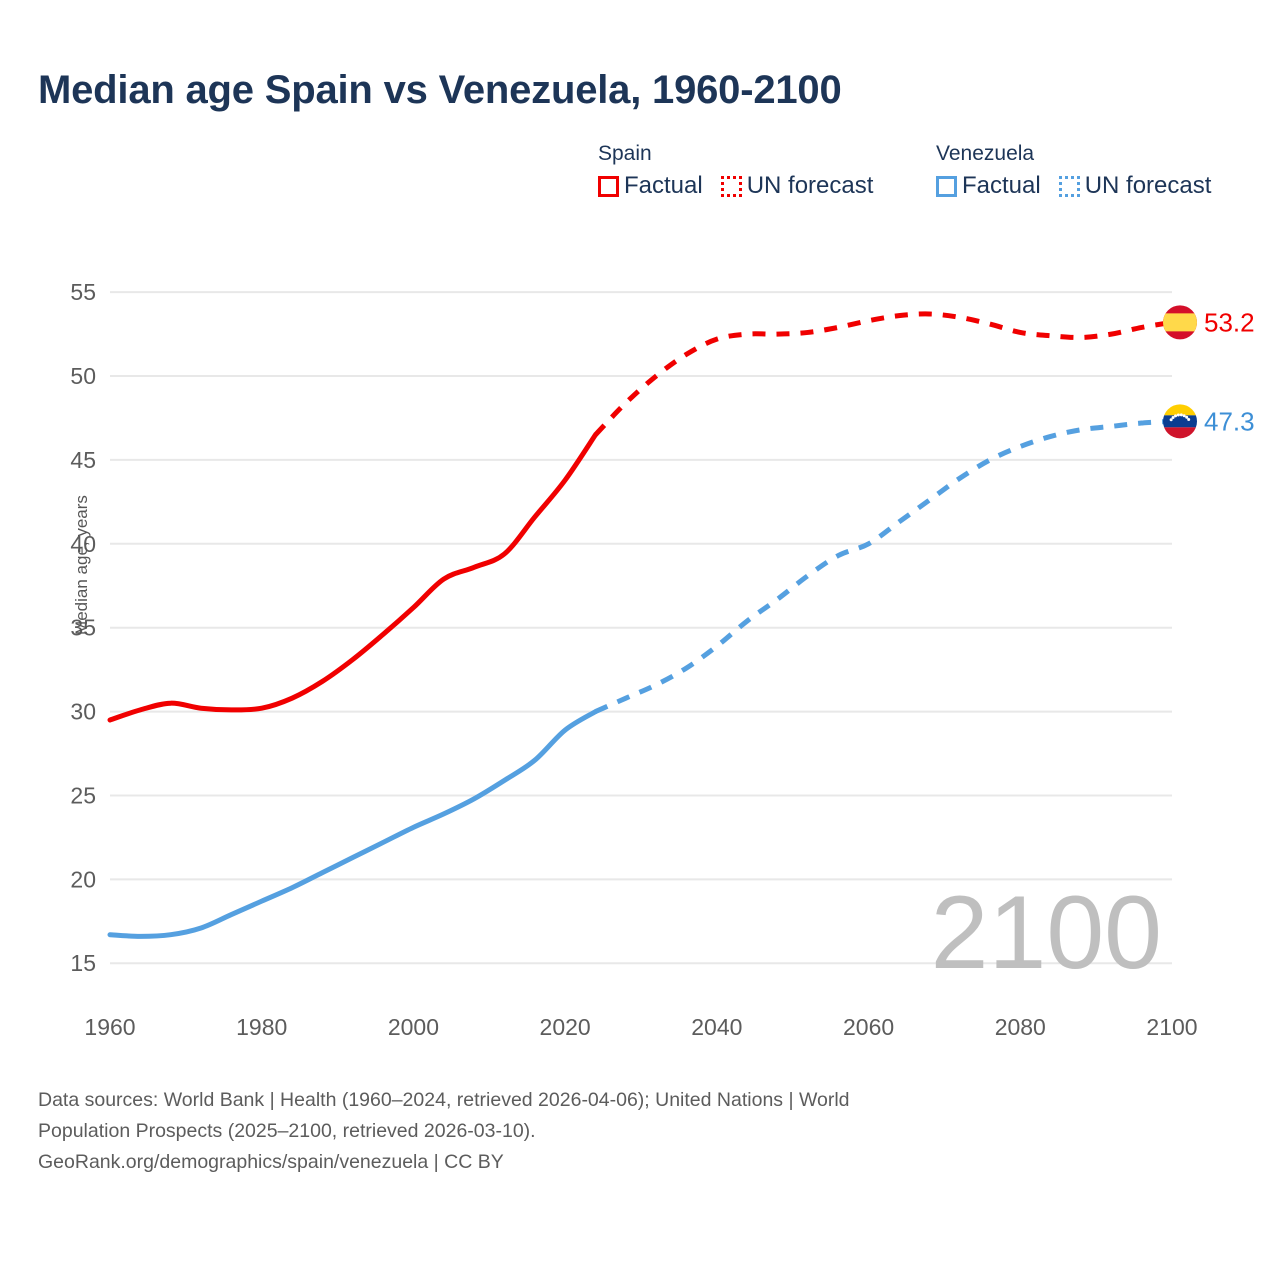  Describe the element at coordinates (1091, 171) in the screenshot. I see `legend-group-venezuela: Venezuela Factual UN forecast` at that location.